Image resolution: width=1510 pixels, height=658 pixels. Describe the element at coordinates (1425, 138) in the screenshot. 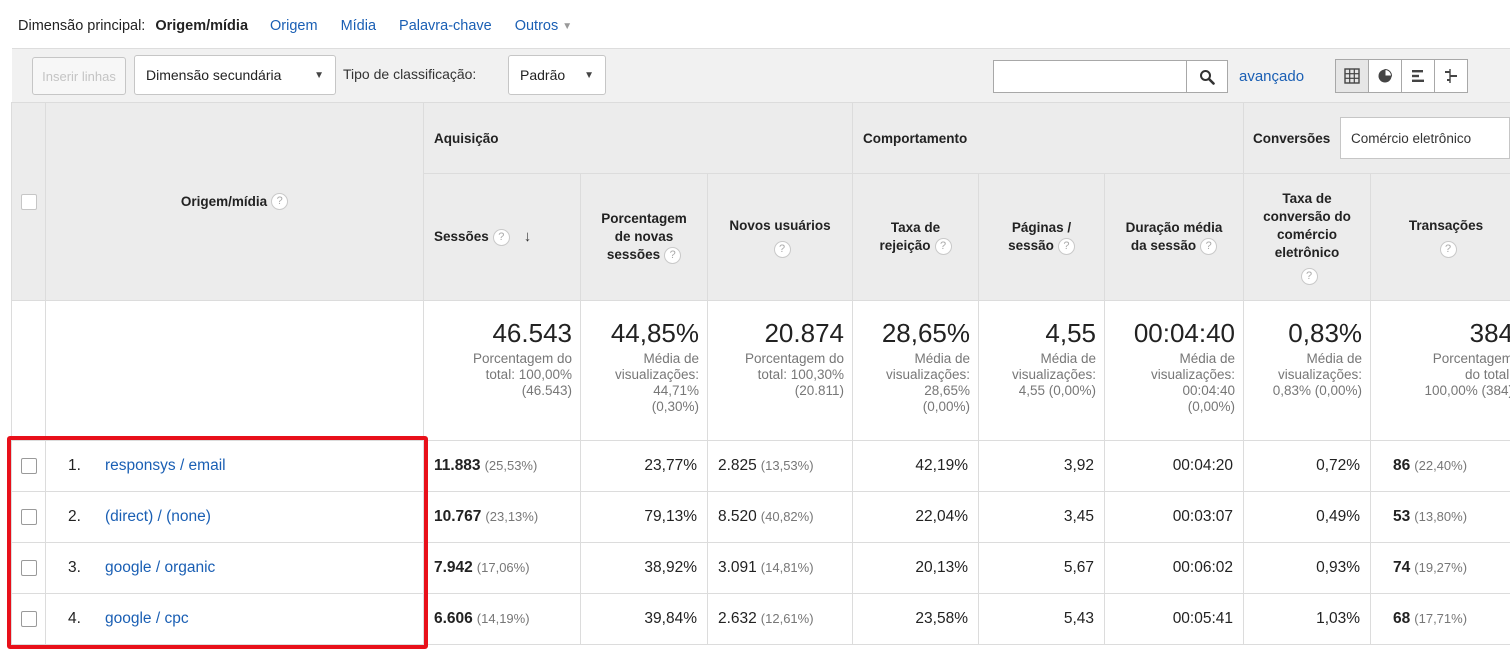

I see `conversion-type-dropdown: Comércio eletrônico` at that location.